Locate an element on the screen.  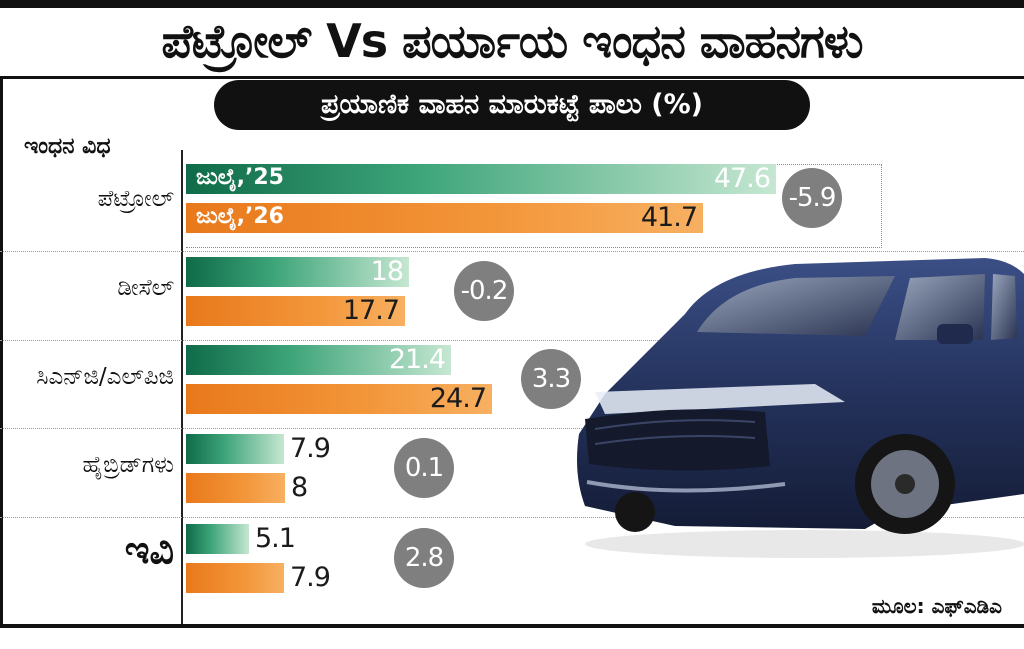
chart-subtitle: ಪ್ರಯಾಣಿಕ ವಾಹನ ಮಾರುಕಟ್ಟೆ ಪಾಲು (%) is located at coordinates (512, 105).